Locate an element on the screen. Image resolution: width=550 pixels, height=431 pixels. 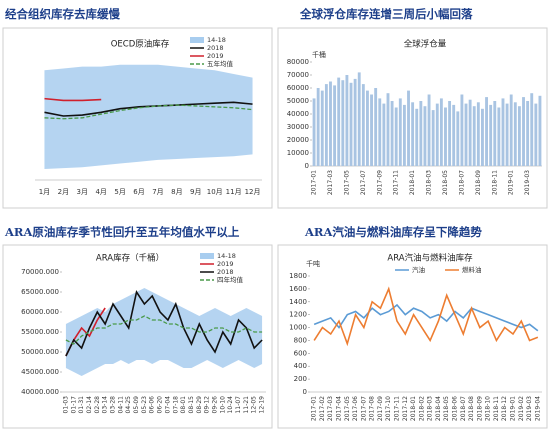
x-tick-label: 10-24 is located at coordinates (230, 405).